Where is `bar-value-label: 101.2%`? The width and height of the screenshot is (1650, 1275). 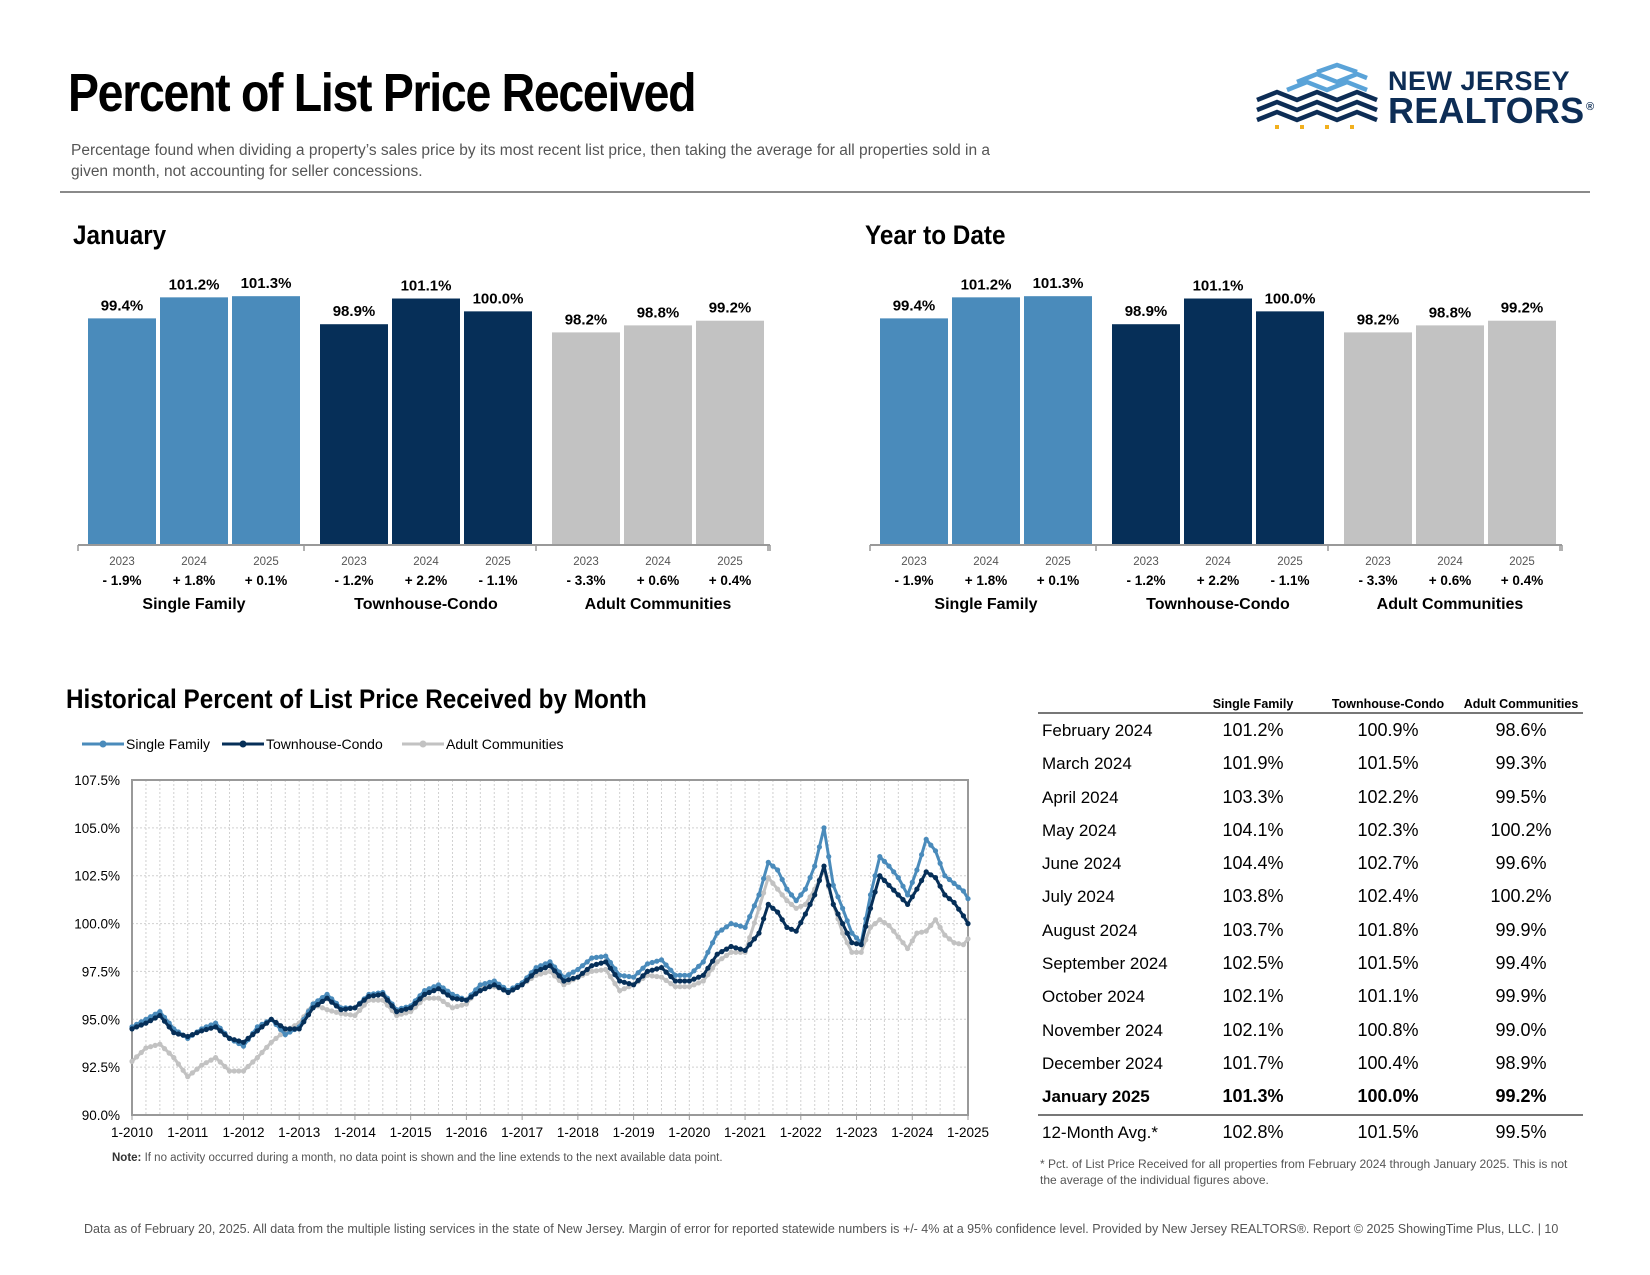 bar-value-label: 101.2% is located at coordinates (194, 284).